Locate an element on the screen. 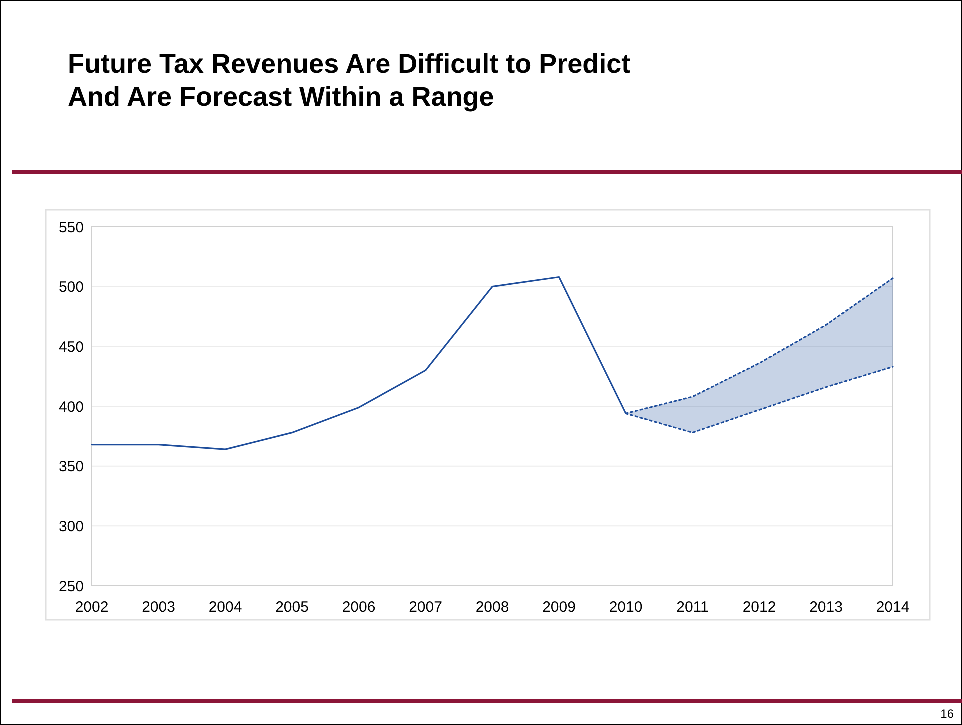 The width and height of the screenshot is (962, 725). x-tick-label: 2011 is located at coordinates (692, 607).